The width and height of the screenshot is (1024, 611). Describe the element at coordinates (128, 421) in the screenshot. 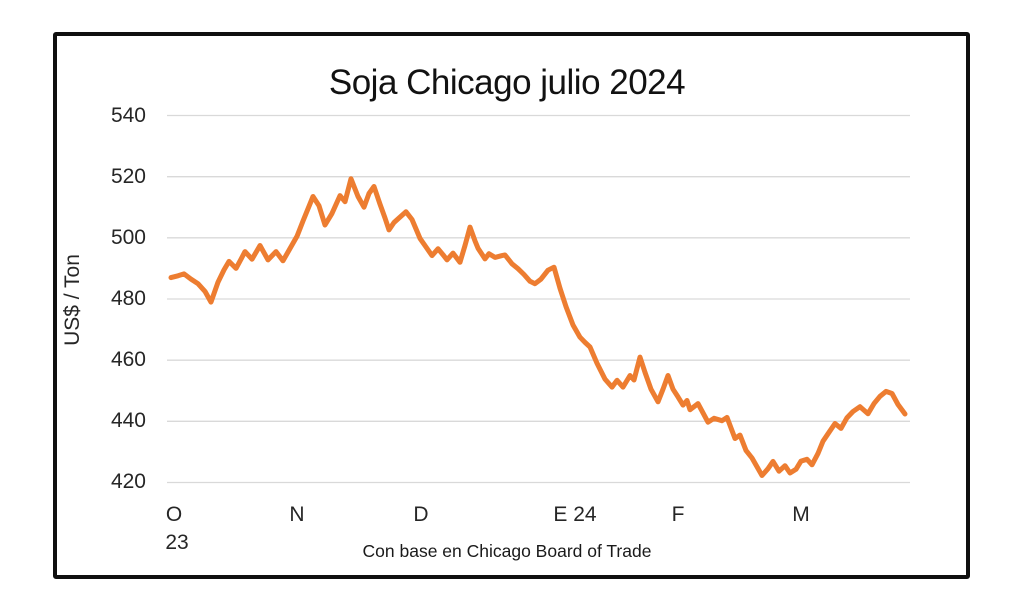

I see `y-tick-label: 440` at that location.